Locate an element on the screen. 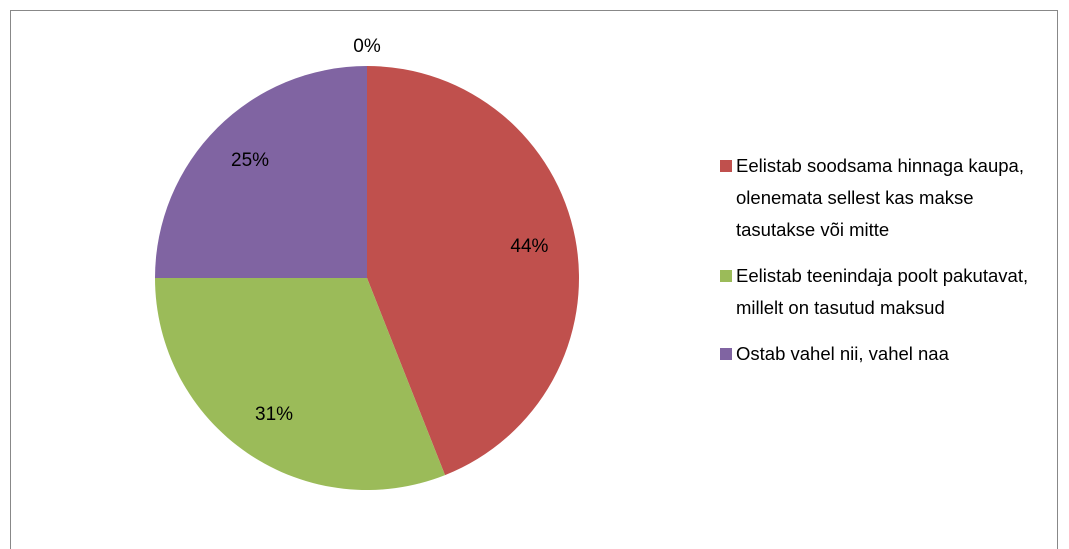 The width and height of the screenshot is (1069, 549). legend-item: Ostab vahel nii, vahel naa is located at coordinates (885, 354).